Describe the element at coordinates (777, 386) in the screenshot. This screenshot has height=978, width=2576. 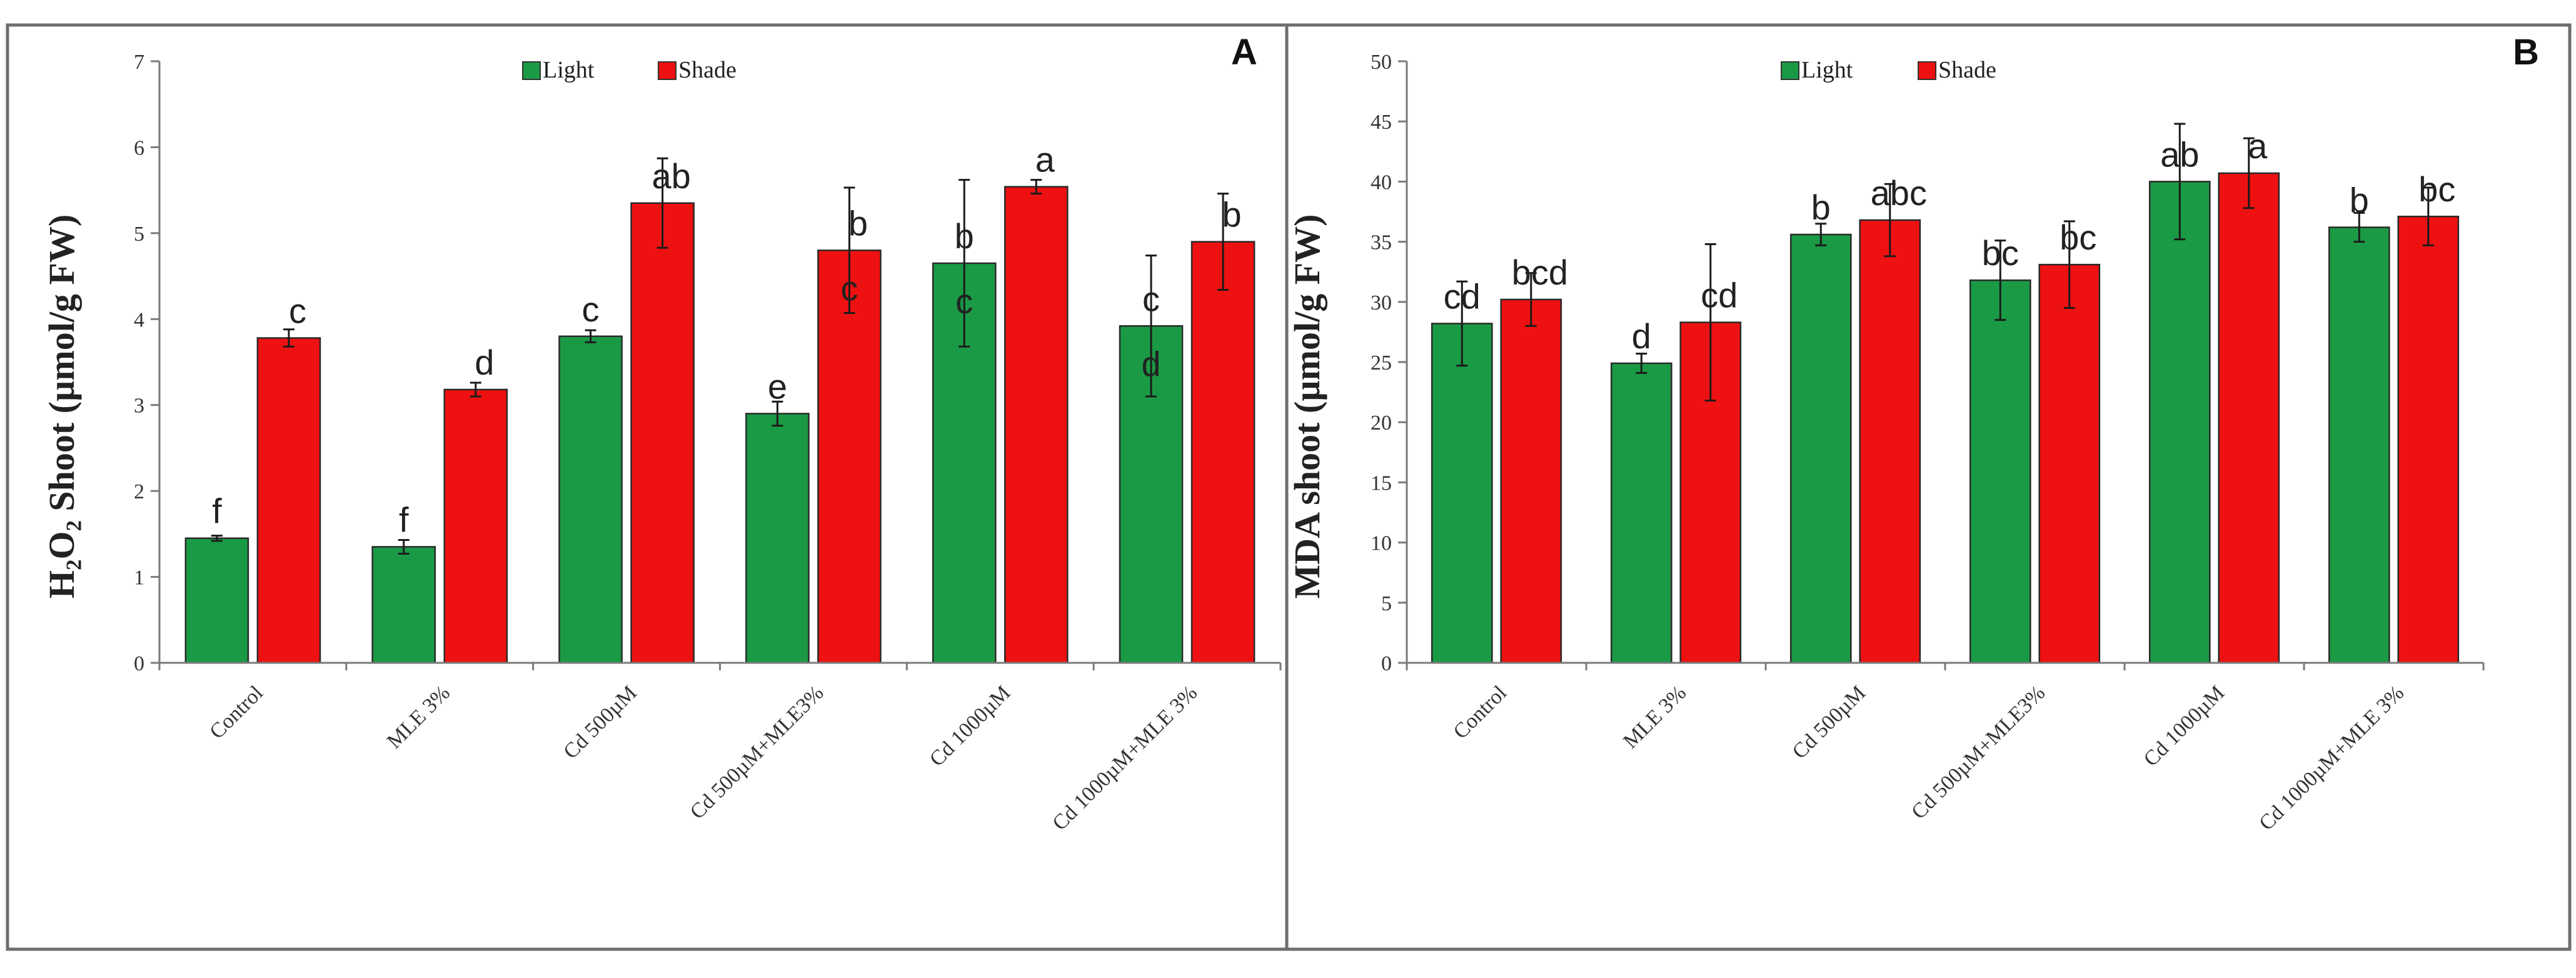
I see `significance-label: e` at that location.